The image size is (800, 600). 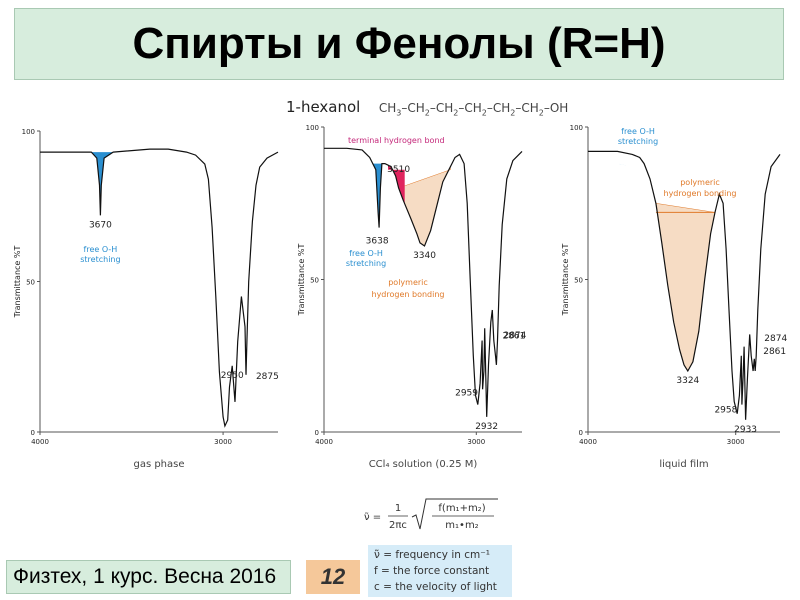 I want to click on peak-label: 3324, so click(x=687, y=381).